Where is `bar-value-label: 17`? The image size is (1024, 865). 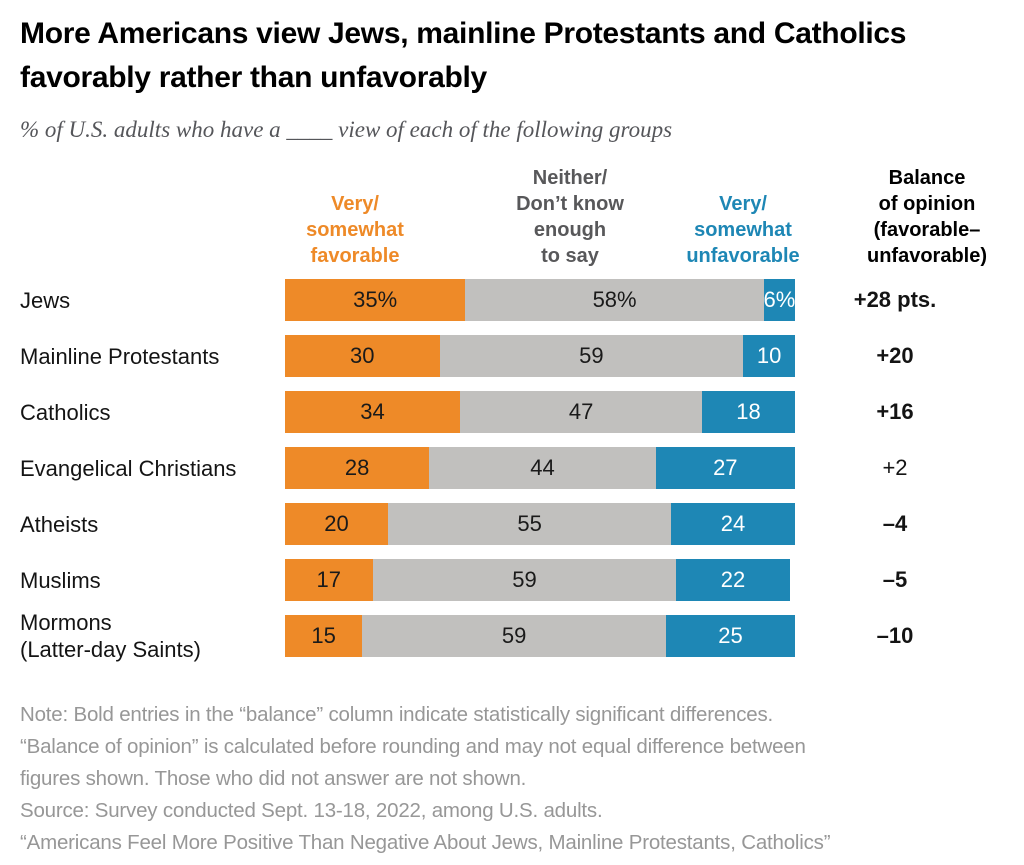 bar-value-label: 17 is located at coordinates (329, 579).